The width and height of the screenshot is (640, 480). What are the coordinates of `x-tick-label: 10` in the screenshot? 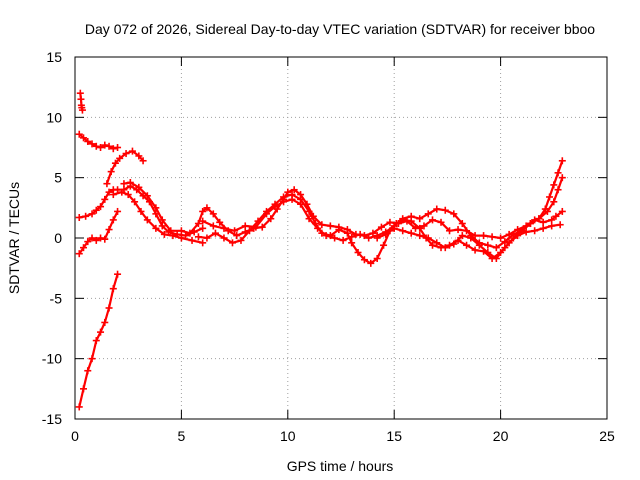 It's located at (288, 436).